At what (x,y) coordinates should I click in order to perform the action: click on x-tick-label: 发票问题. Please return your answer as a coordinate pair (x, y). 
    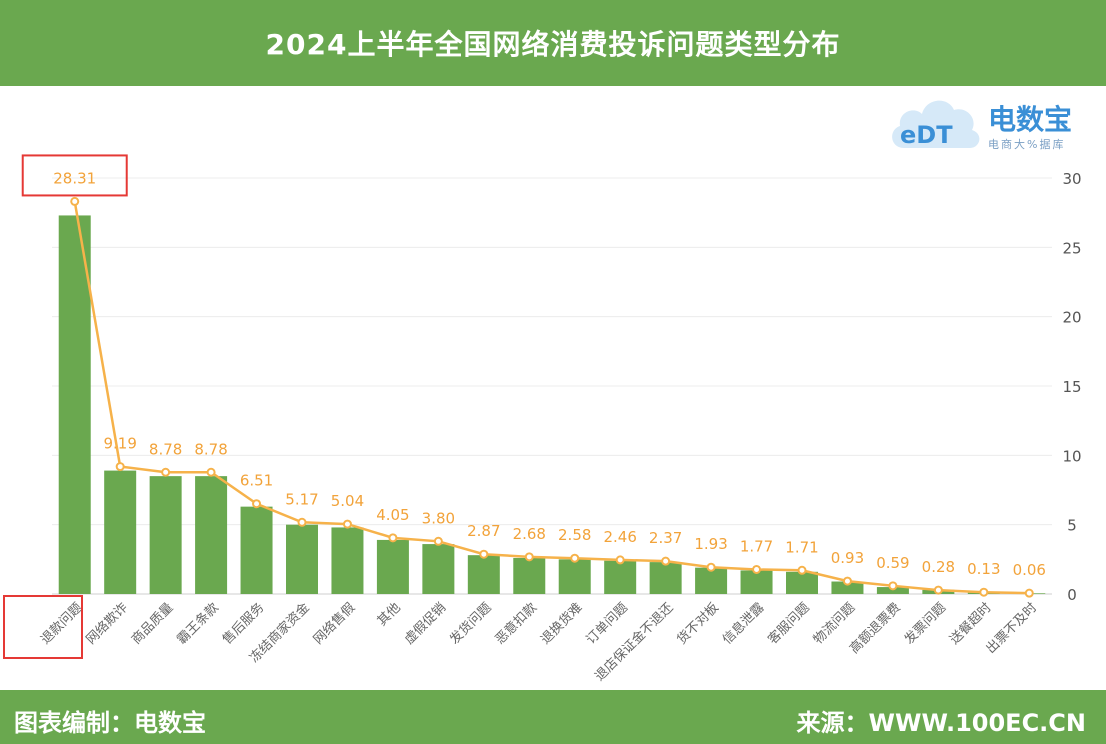
    Looking at the image, I should click on (925, 624).